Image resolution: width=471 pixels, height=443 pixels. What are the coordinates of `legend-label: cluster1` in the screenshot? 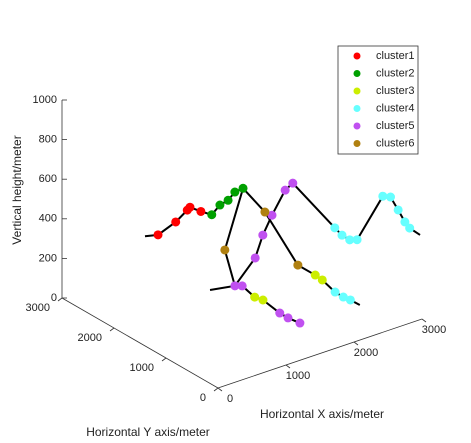 It's located at (395, 56).